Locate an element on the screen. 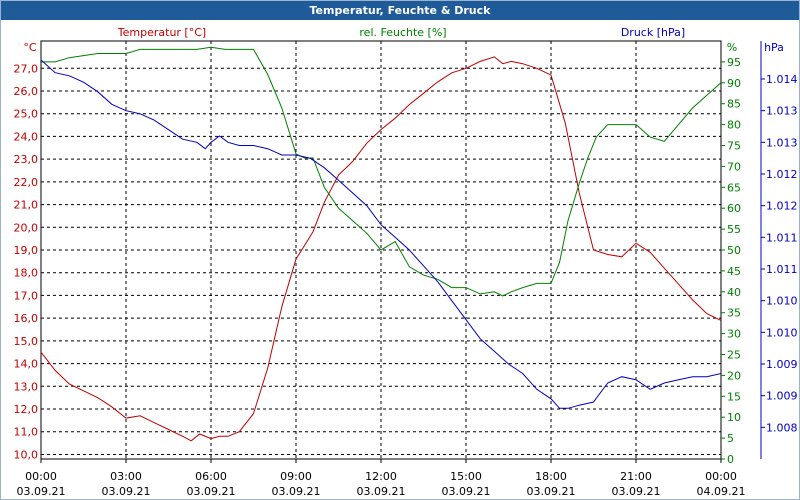 The width and height of the screenshot is (800, 500). temperature-tick-label: 19,0 is located at coordinates (26, 250).